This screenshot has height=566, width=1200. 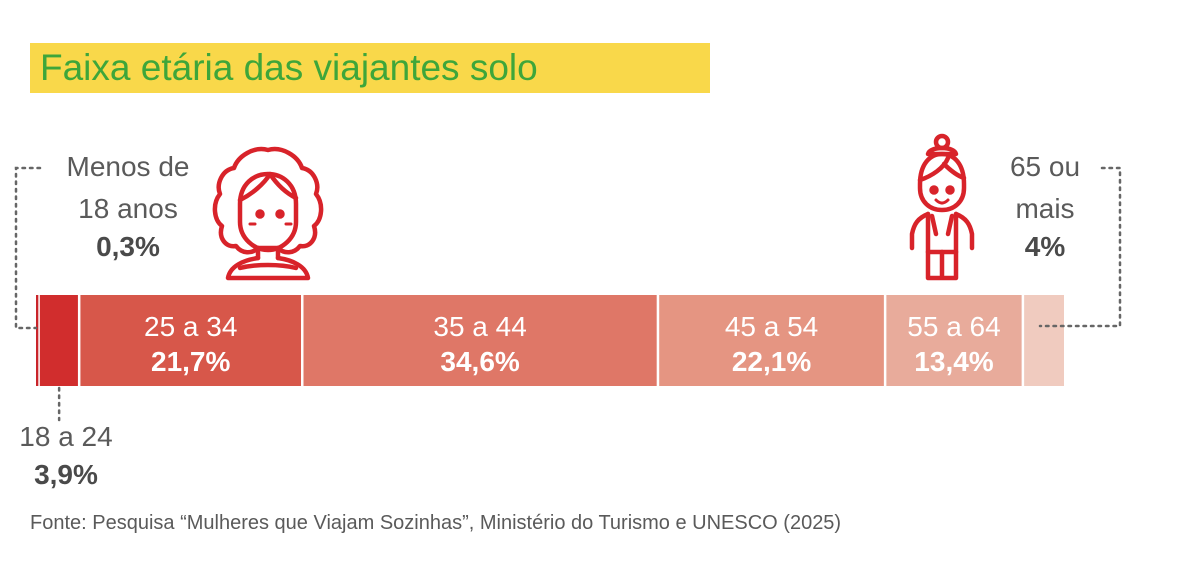 I want to click on bar-65-ou-mais, so click(x=1043, y=340).